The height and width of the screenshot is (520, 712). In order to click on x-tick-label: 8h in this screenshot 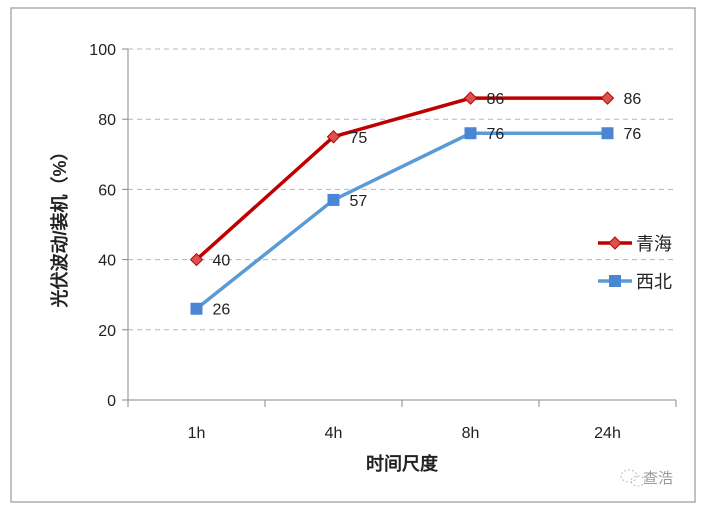, I will do `click(471, 433)`.